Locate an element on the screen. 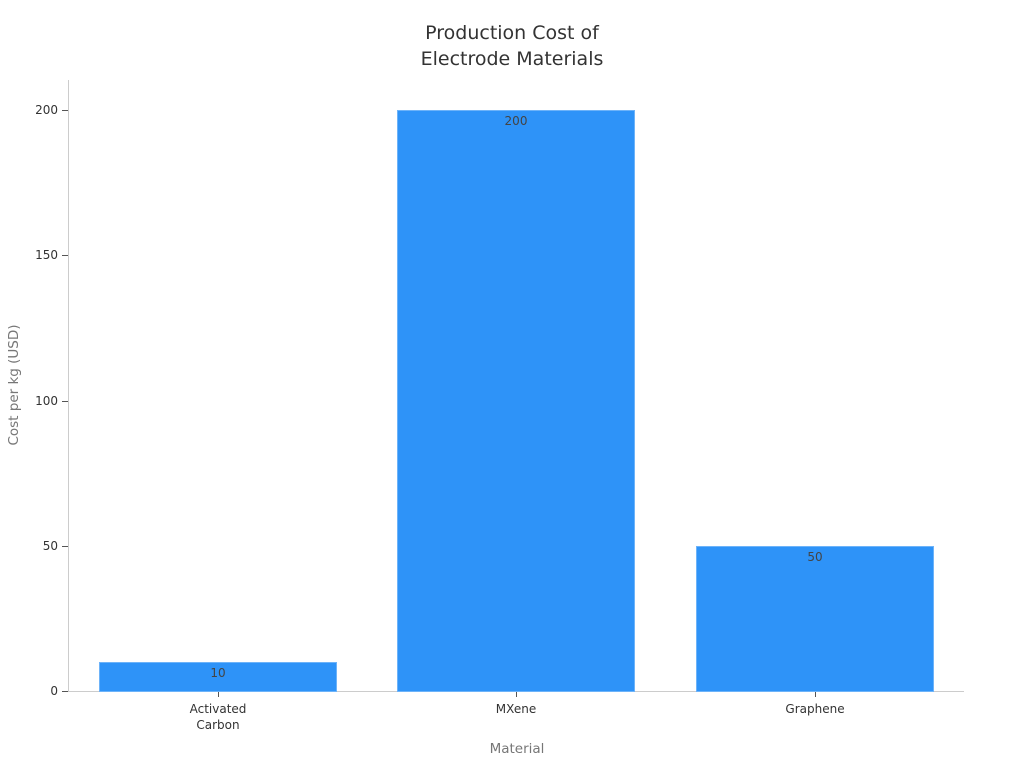 This screenshot has width=1024, height=768. x-tick-label-line-2: Carbon is located at coordinates (218, 725).